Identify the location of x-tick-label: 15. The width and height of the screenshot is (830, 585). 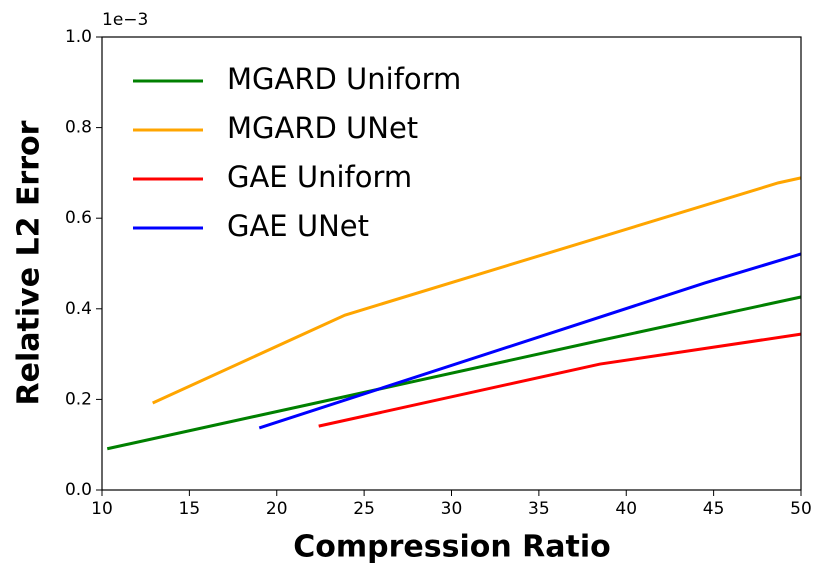
(190, 509).